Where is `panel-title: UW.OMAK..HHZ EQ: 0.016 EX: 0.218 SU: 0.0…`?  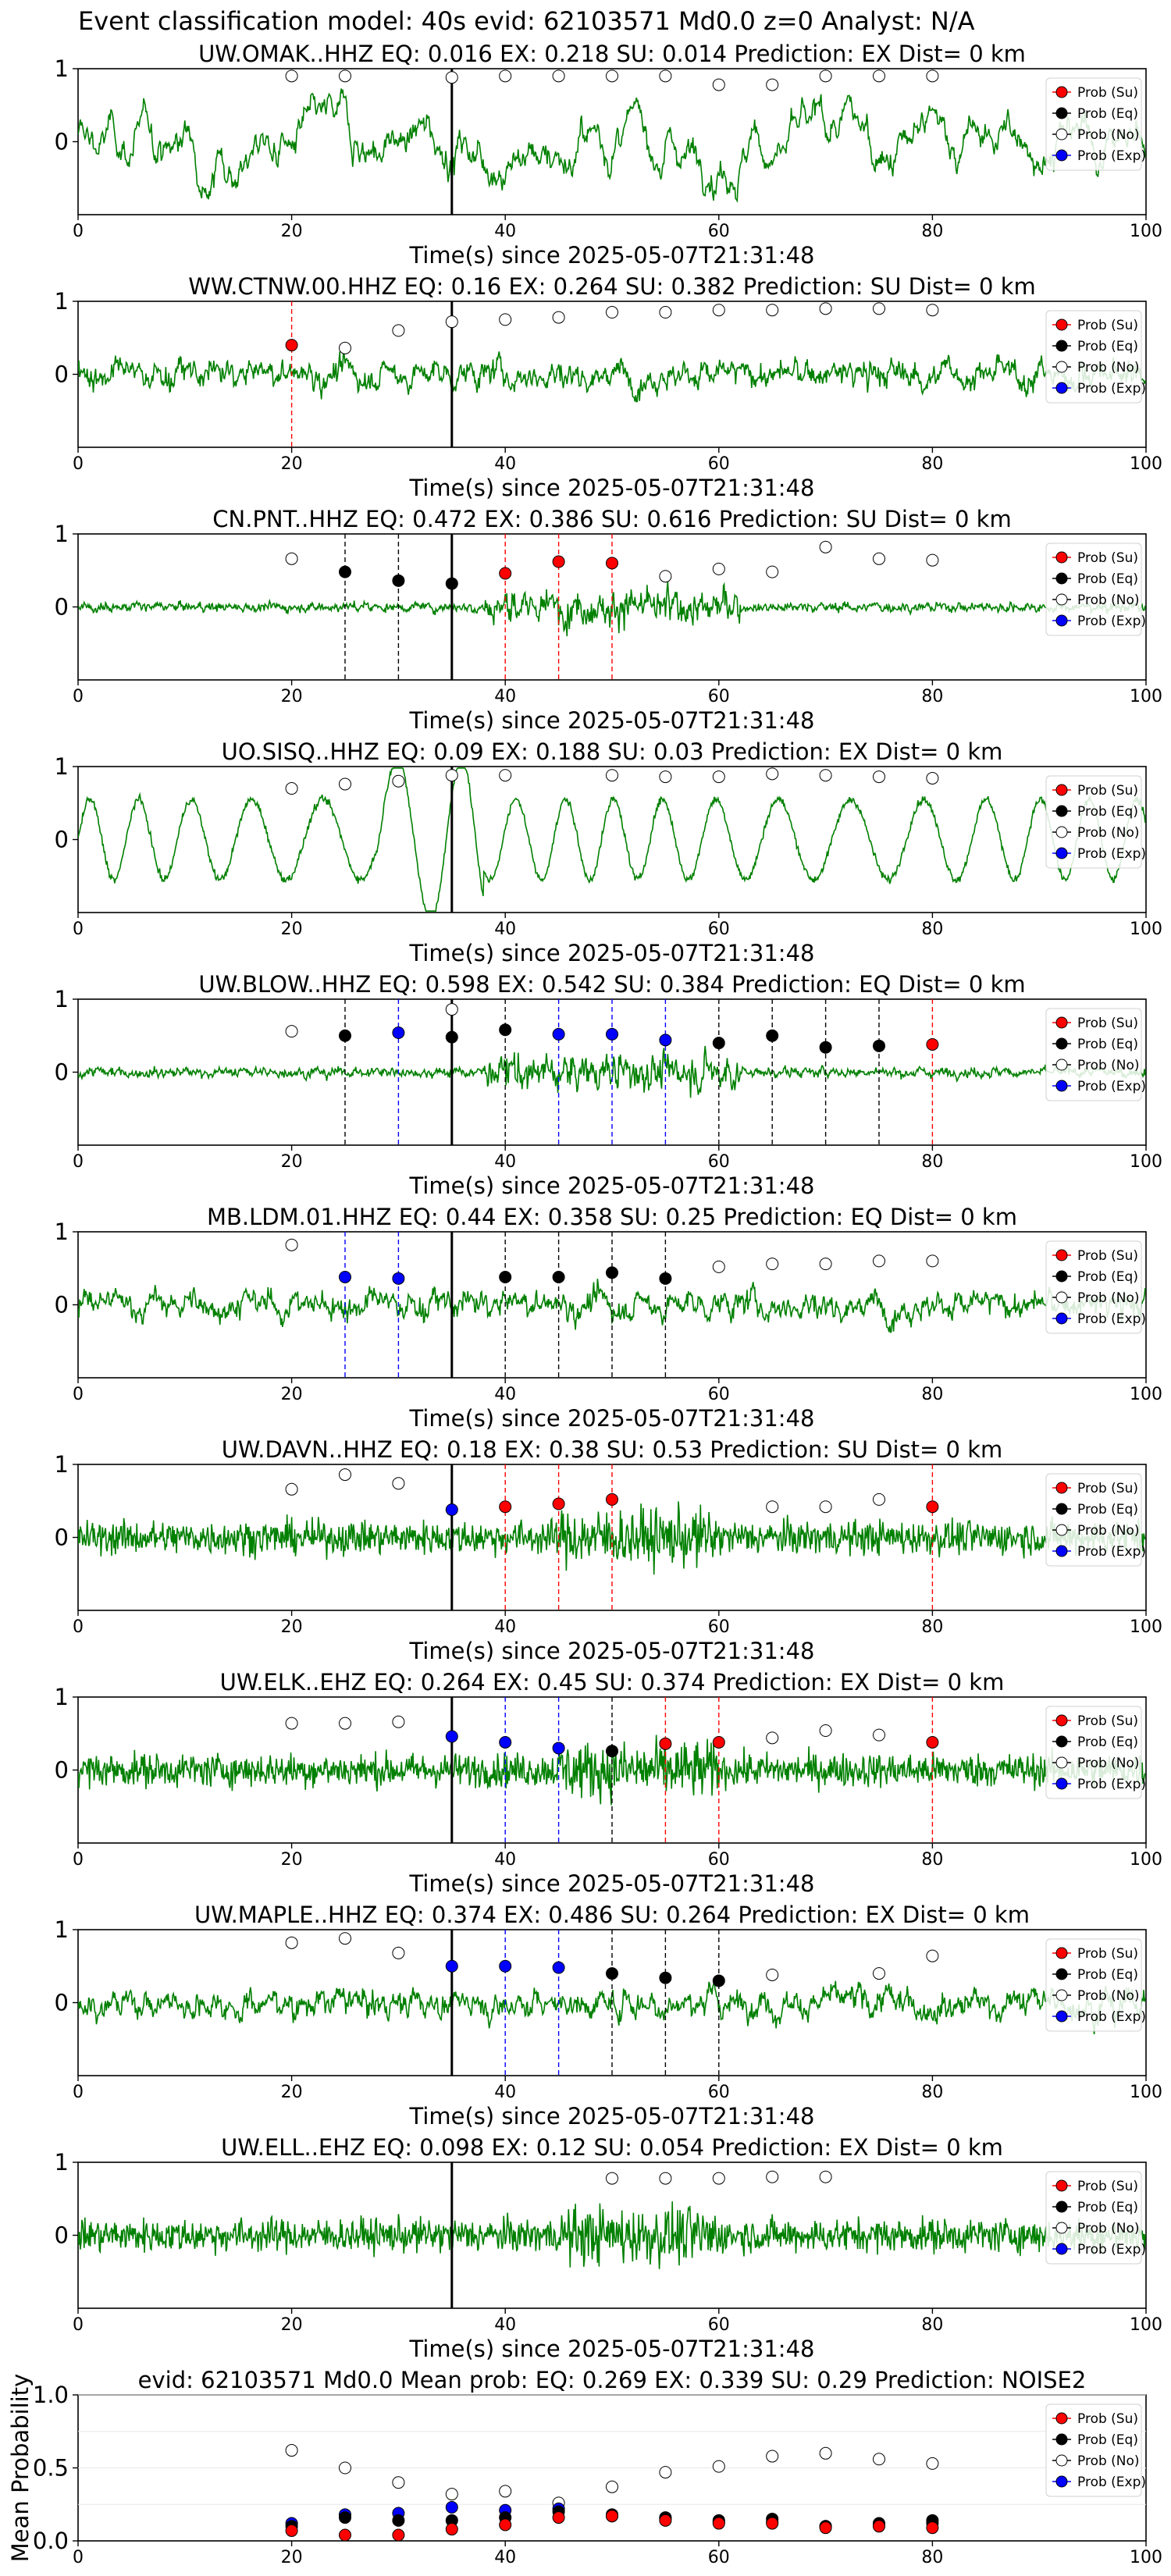
panel-title: UW.OMAK..HHZ EQ: 0.016 EX: 0.218 SU: 0.0… is located at coordinates (612, 54).